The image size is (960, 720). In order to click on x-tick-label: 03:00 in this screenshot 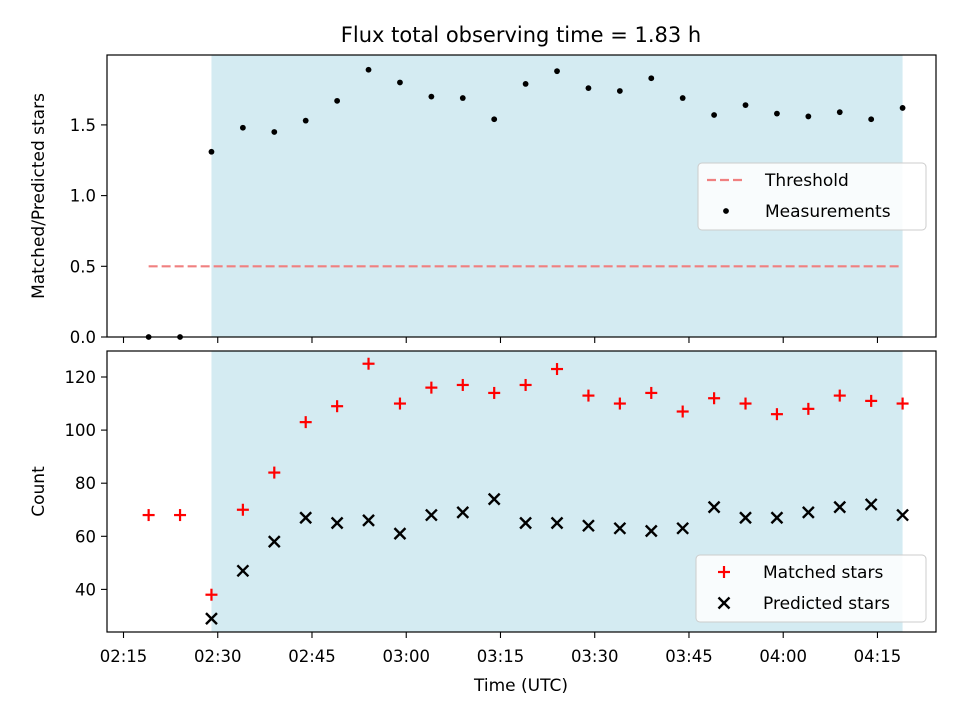, I will do `click(406, 656)`.